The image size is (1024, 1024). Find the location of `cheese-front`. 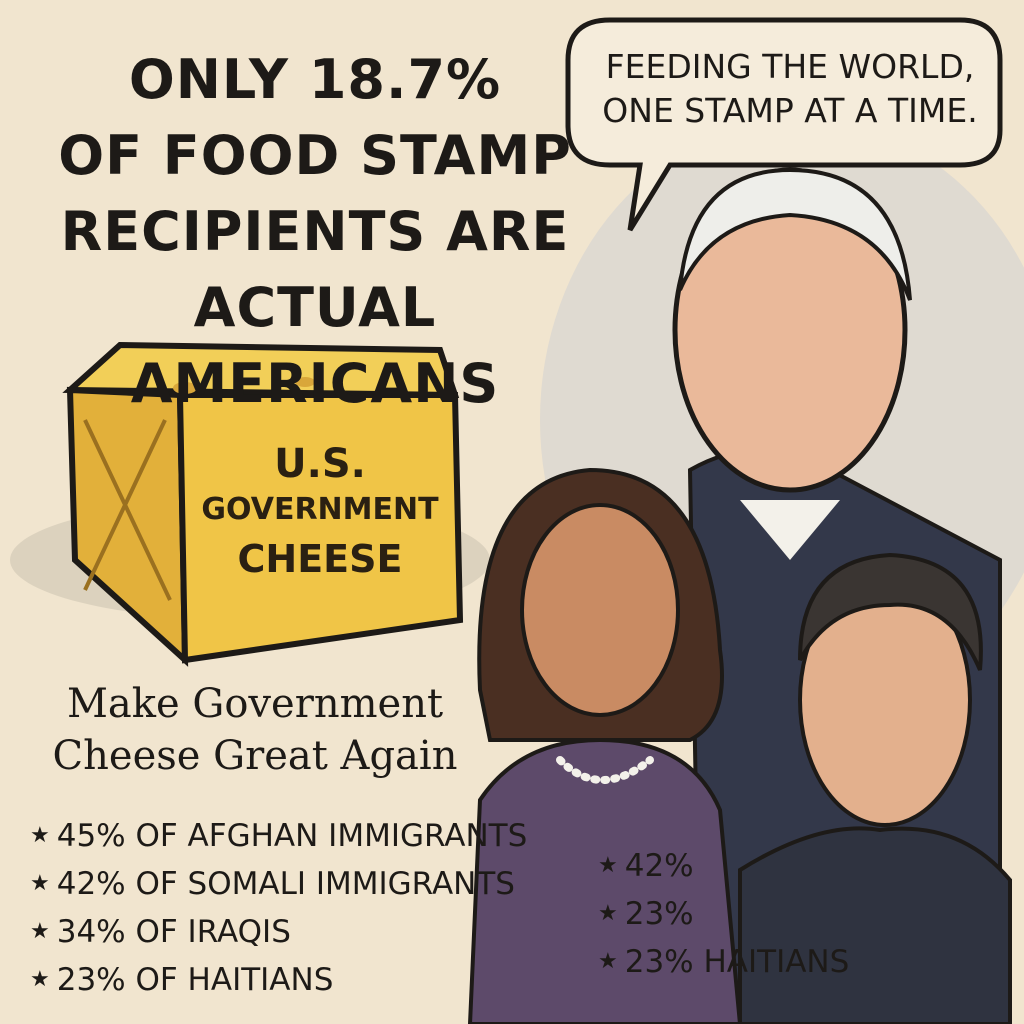

cheese-front is located at coordinates (320, 528).